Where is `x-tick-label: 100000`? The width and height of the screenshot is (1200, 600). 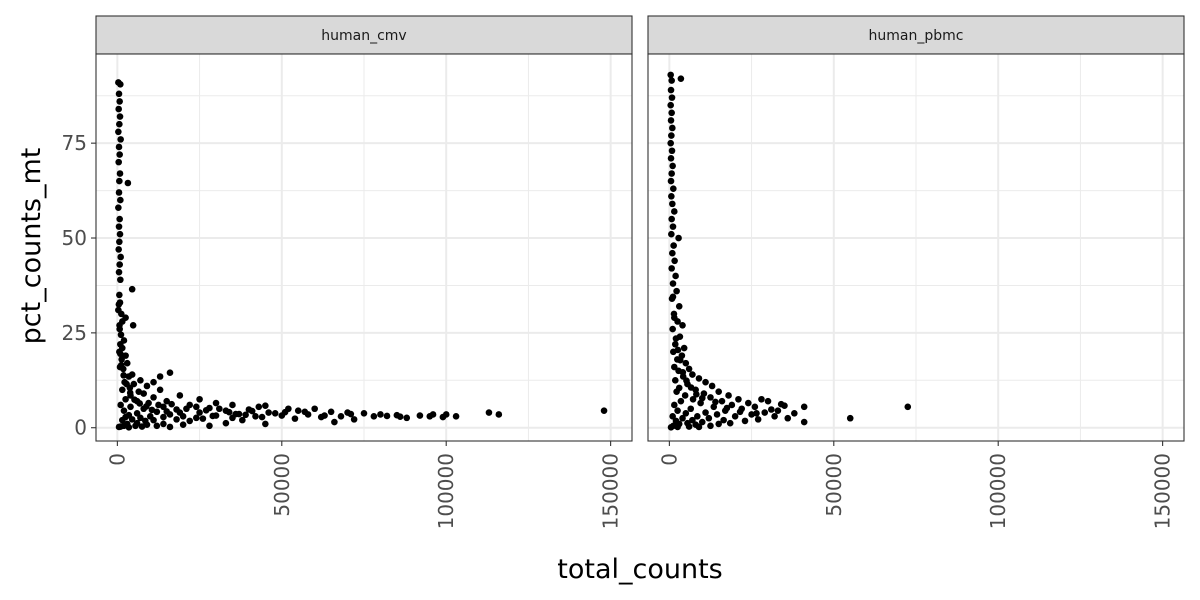
x-tick-label: 100000 is located at coordinates (998, 491).